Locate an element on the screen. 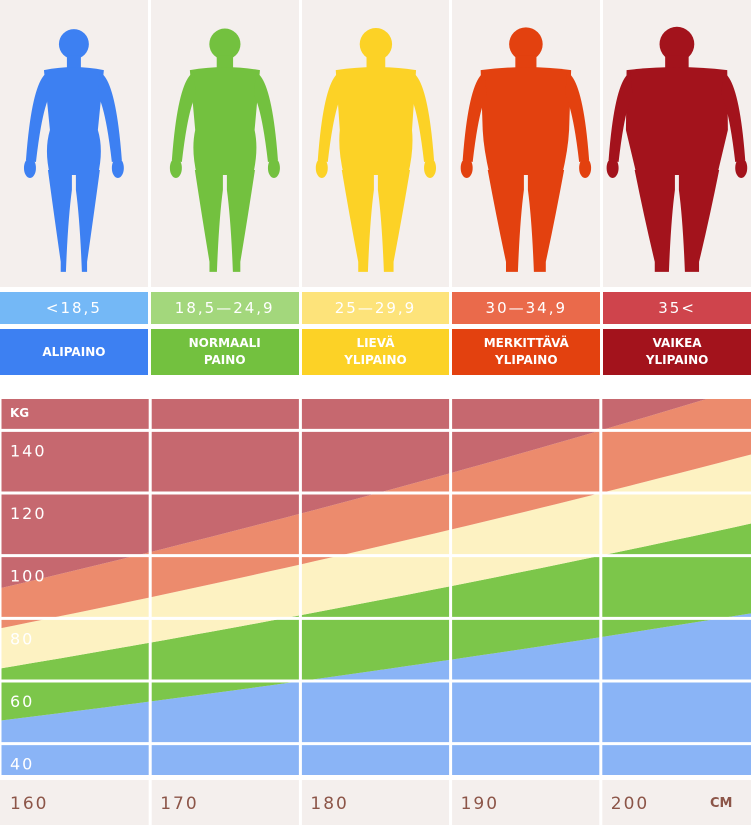 The width and height of the screenshot is (751, 825). x-tick-label: 170 is located at coordinates (179, 804).